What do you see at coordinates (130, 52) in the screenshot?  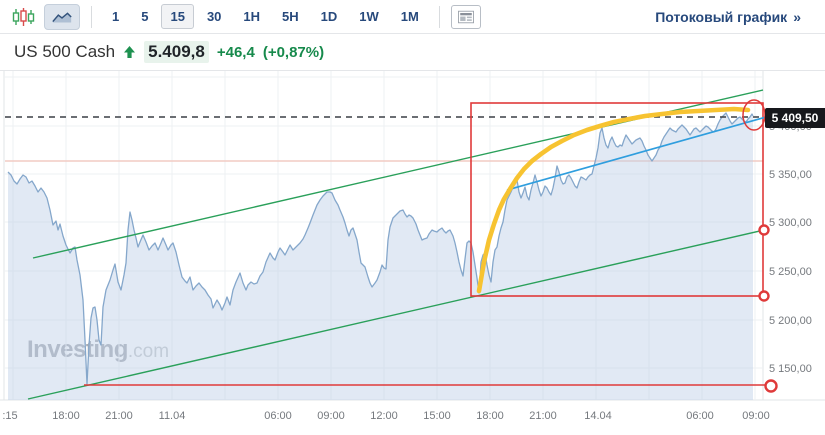 I see `up-arrow-icon` at bounding box center [130, 52].